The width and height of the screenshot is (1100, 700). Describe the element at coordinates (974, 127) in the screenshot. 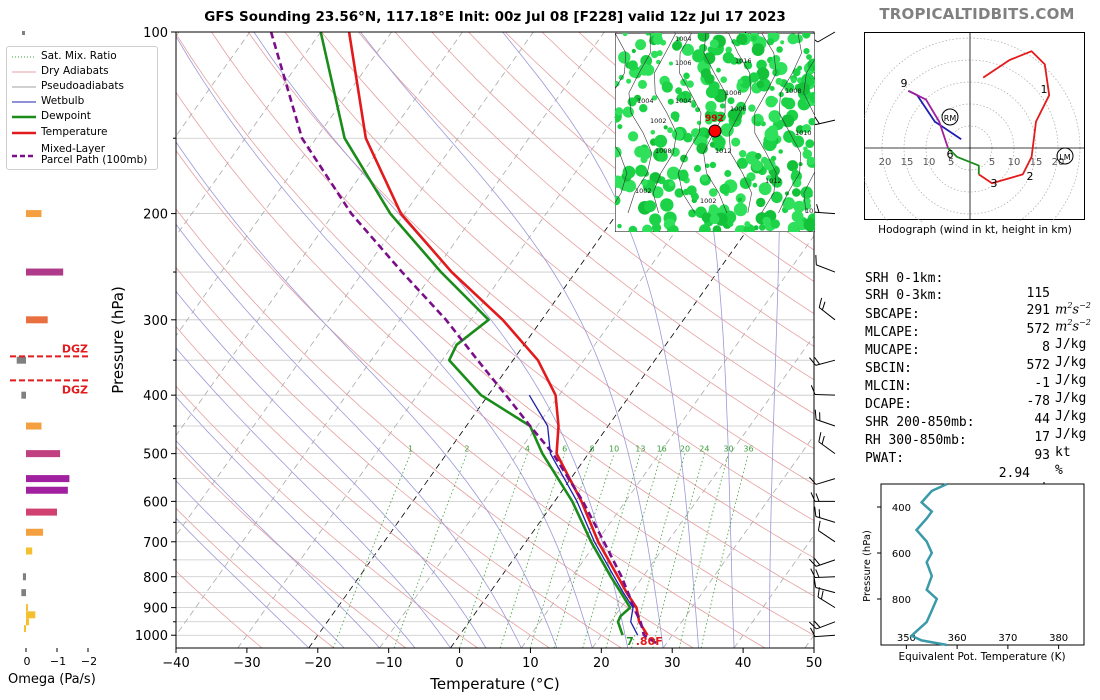

I see `hodograph: 20 15 10 5 5 10 15 20 RM LM 9 1 6 3 2` at that location.